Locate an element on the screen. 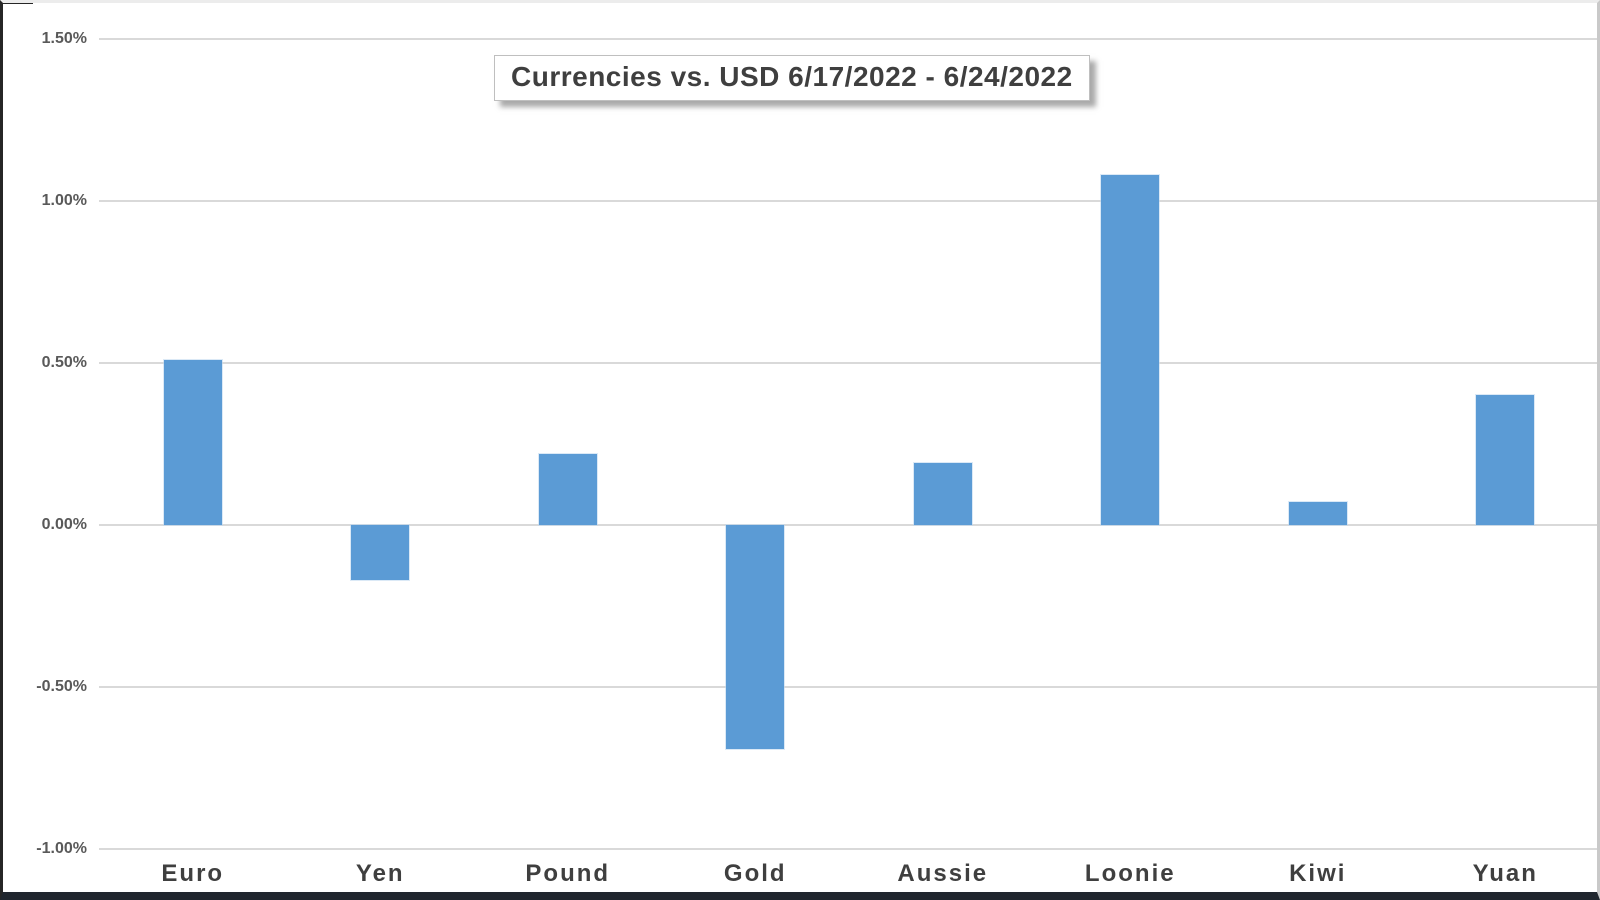  chart-title: Currencies vs. USD 6/17/2022 - 6/24/2022 is located at coordinates (792, 76).